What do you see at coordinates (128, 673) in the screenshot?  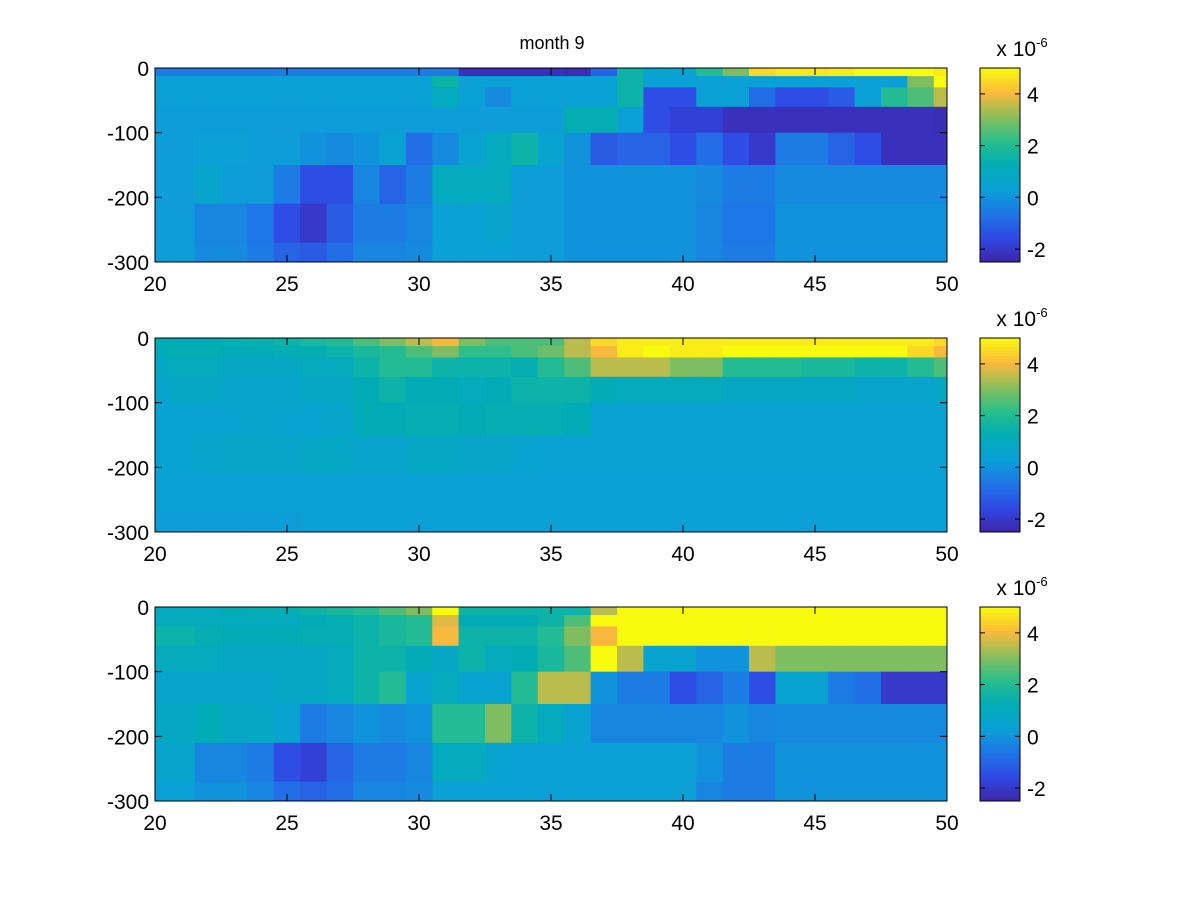 I see `y-tick-label: -100` at bounding box center [128, 673].